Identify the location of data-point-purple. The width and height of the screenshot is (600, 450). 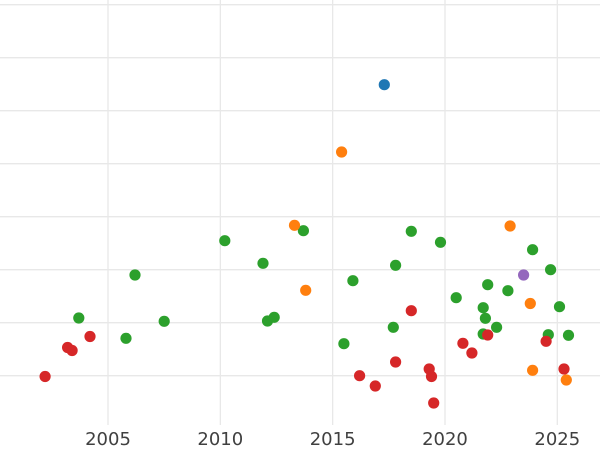
(524, 275).